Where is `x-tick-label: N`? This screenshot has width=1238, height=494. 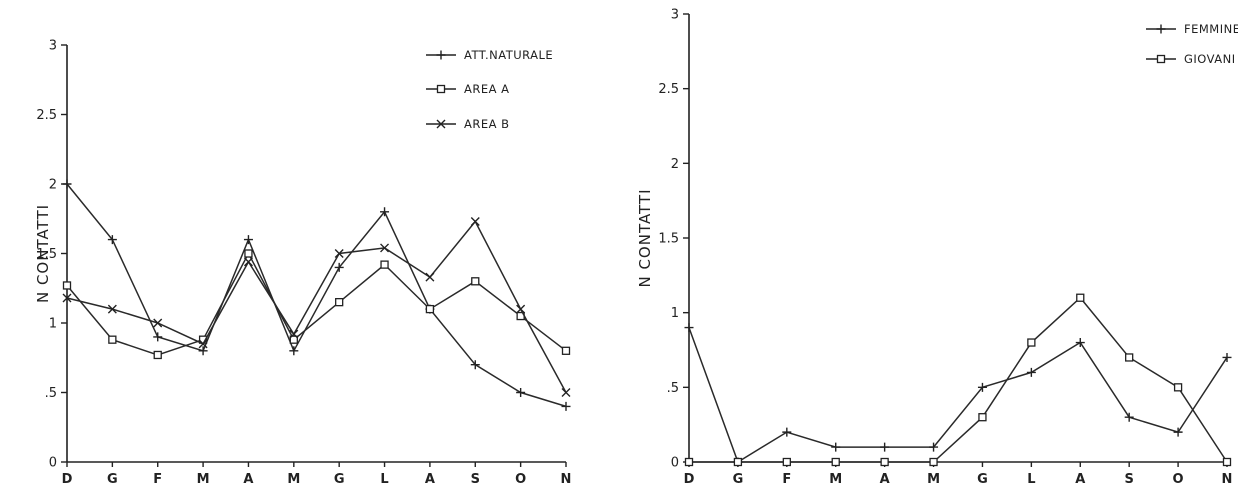
x-tick-label: N is located at coordinates (1227, 479).